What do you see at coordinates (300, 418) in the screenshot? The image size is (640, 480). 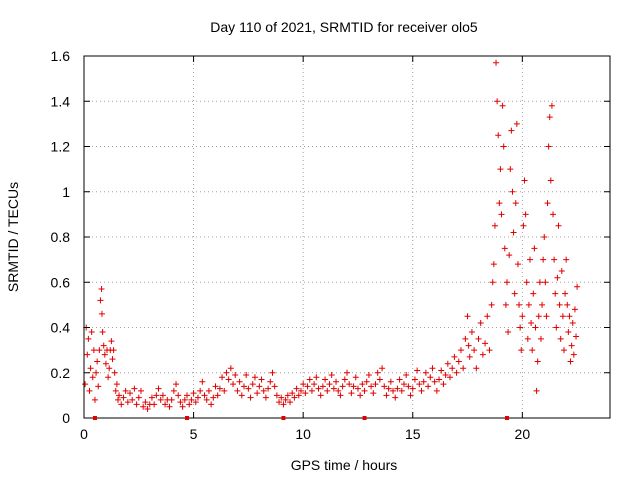 I see `axis-markers` at bounding box center [300, 418].